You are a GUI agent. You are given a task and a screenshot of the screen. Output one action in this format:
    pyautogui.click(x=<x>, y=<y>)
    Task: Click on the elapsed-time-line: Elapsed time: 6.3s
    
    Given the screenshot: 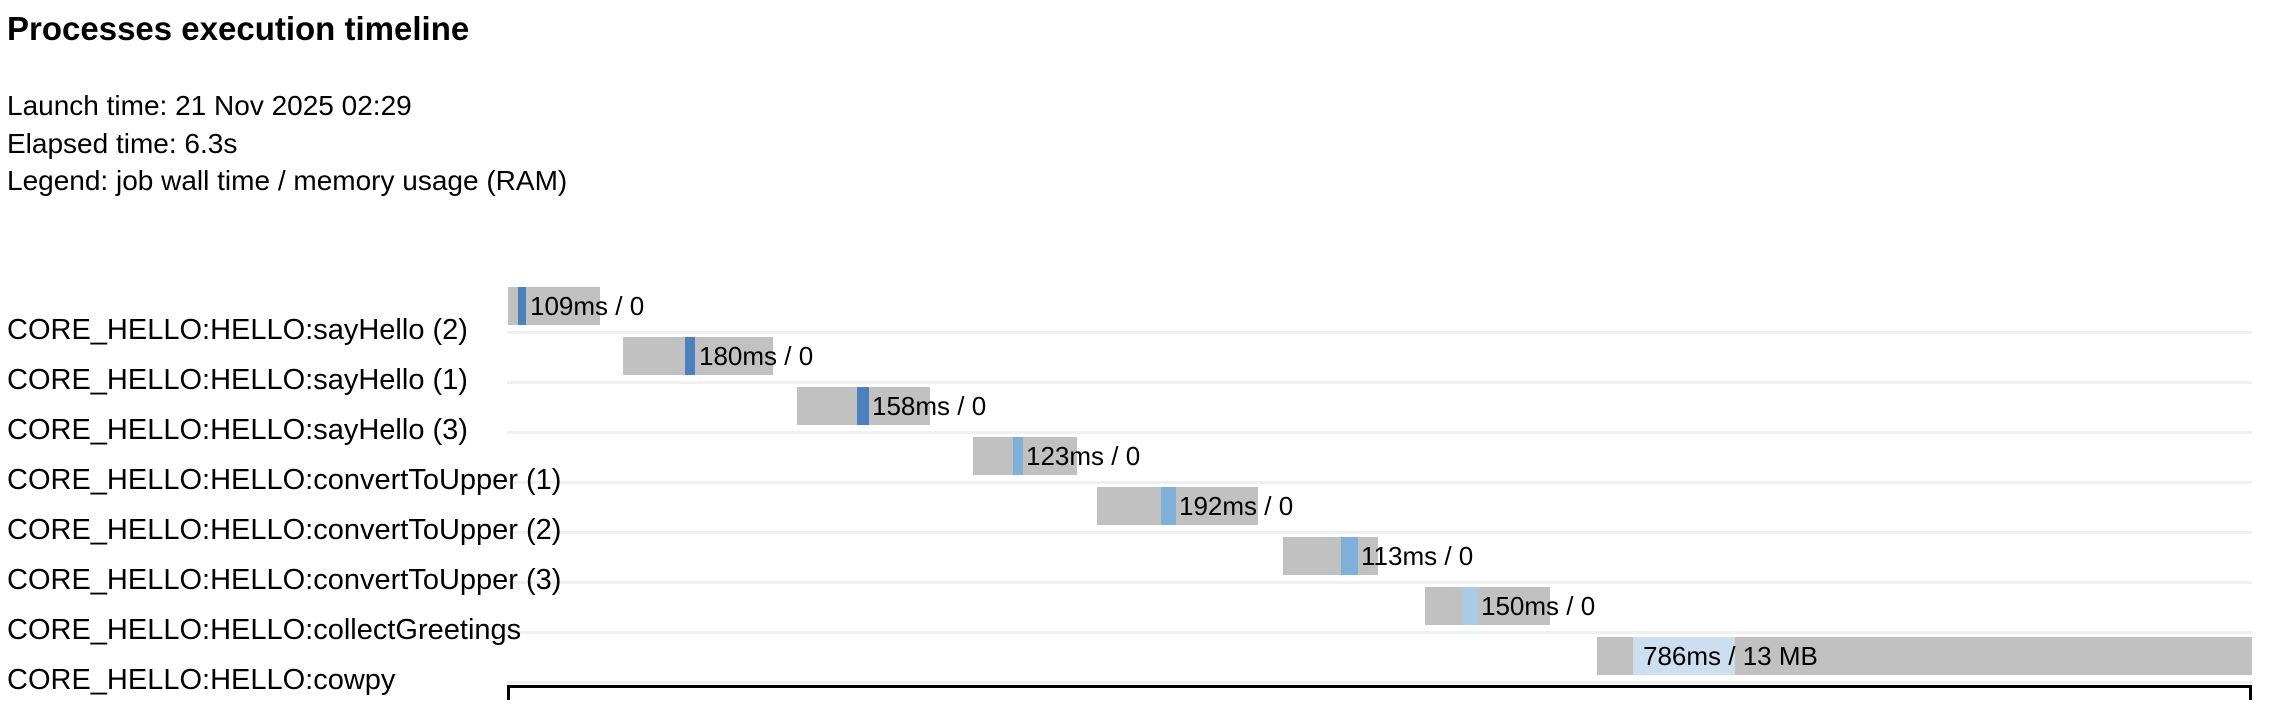 What is the action you would take?
    pyautogui.click(x=122, y=143)
    